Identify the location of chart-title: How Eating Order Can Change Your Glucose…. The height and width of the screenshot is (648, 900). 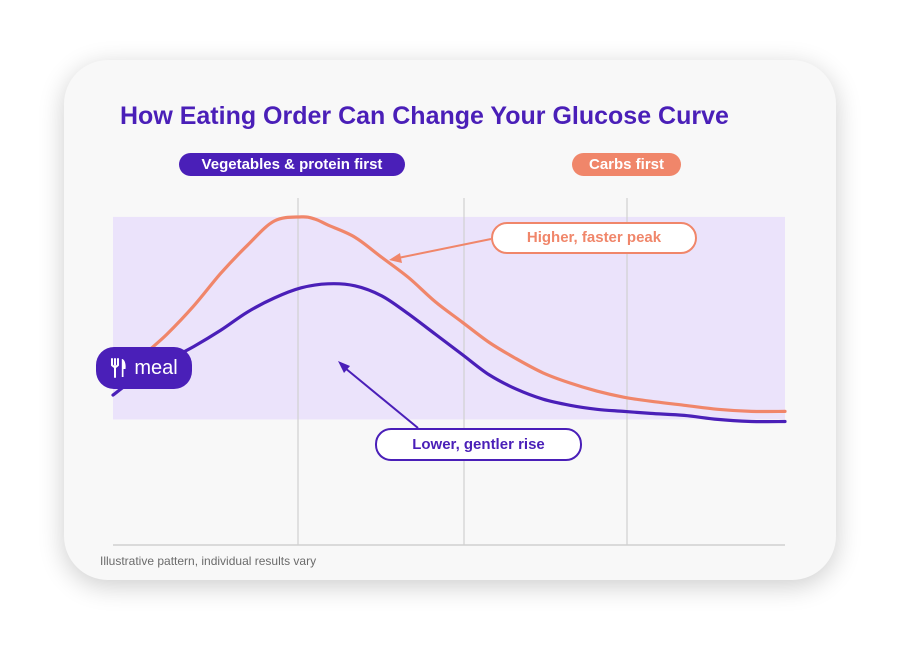
(424, 116).